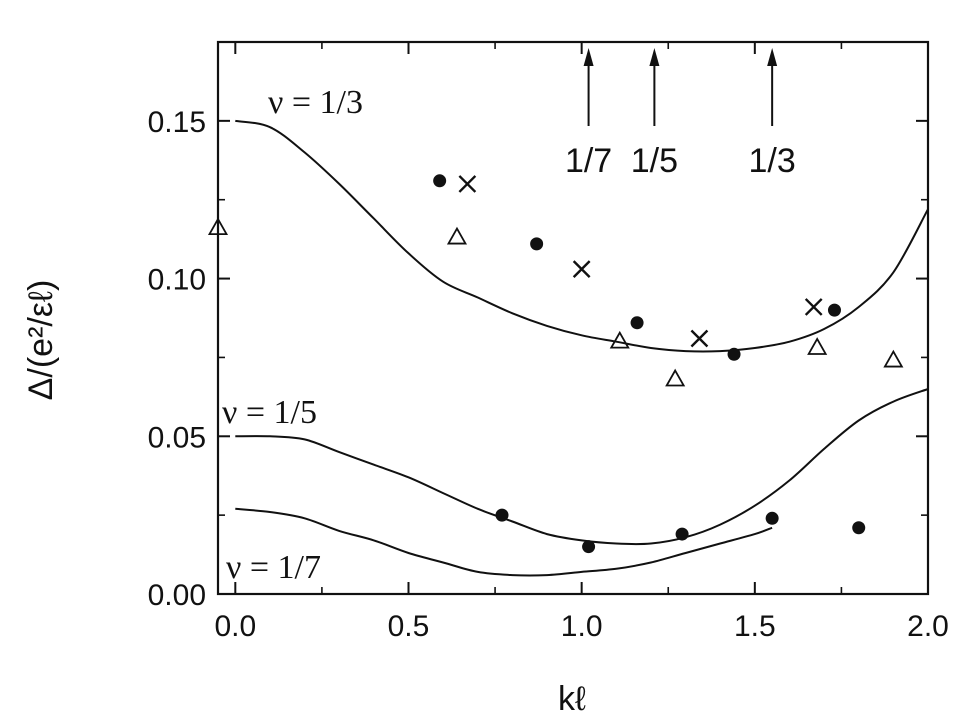 This screenshot has height=726, width=976. Describe the element at coordinates (292, 335) in the screenshot. I see `curve-labels: ν = 1/3 ν = 1/5 ν = 1/7` at that location.